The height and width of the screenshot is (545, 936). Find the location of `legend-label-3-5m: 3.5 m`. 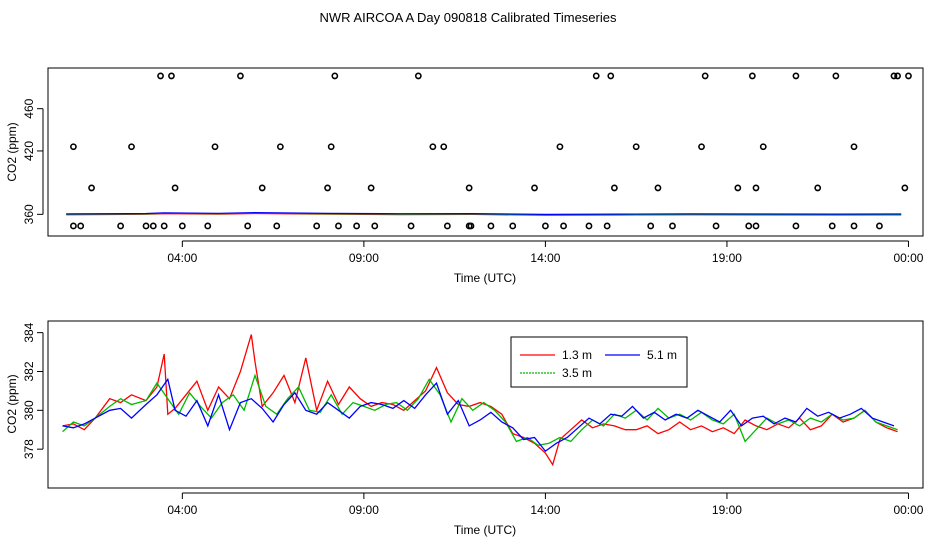

legend-label-3-5m: 3.5 m is located at coordinates (577, 373).